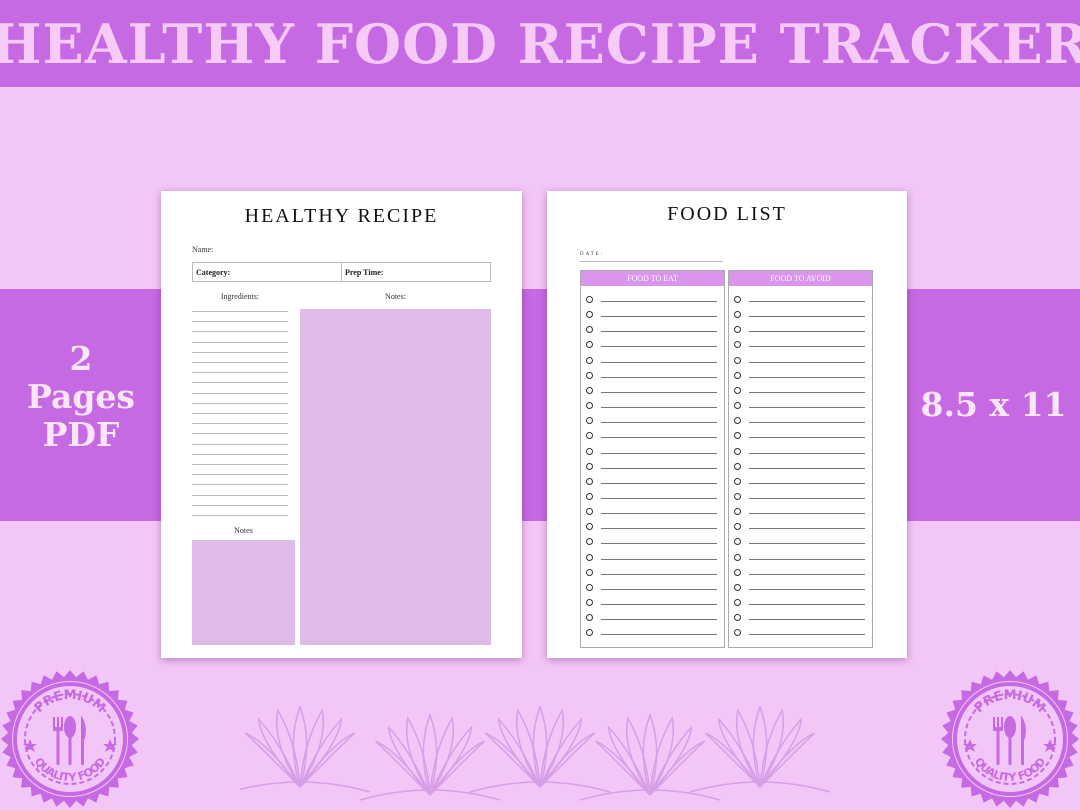 The image size is (1080, 810). I want to click on ingredients-label: Ingredients:, so click(240, 296).